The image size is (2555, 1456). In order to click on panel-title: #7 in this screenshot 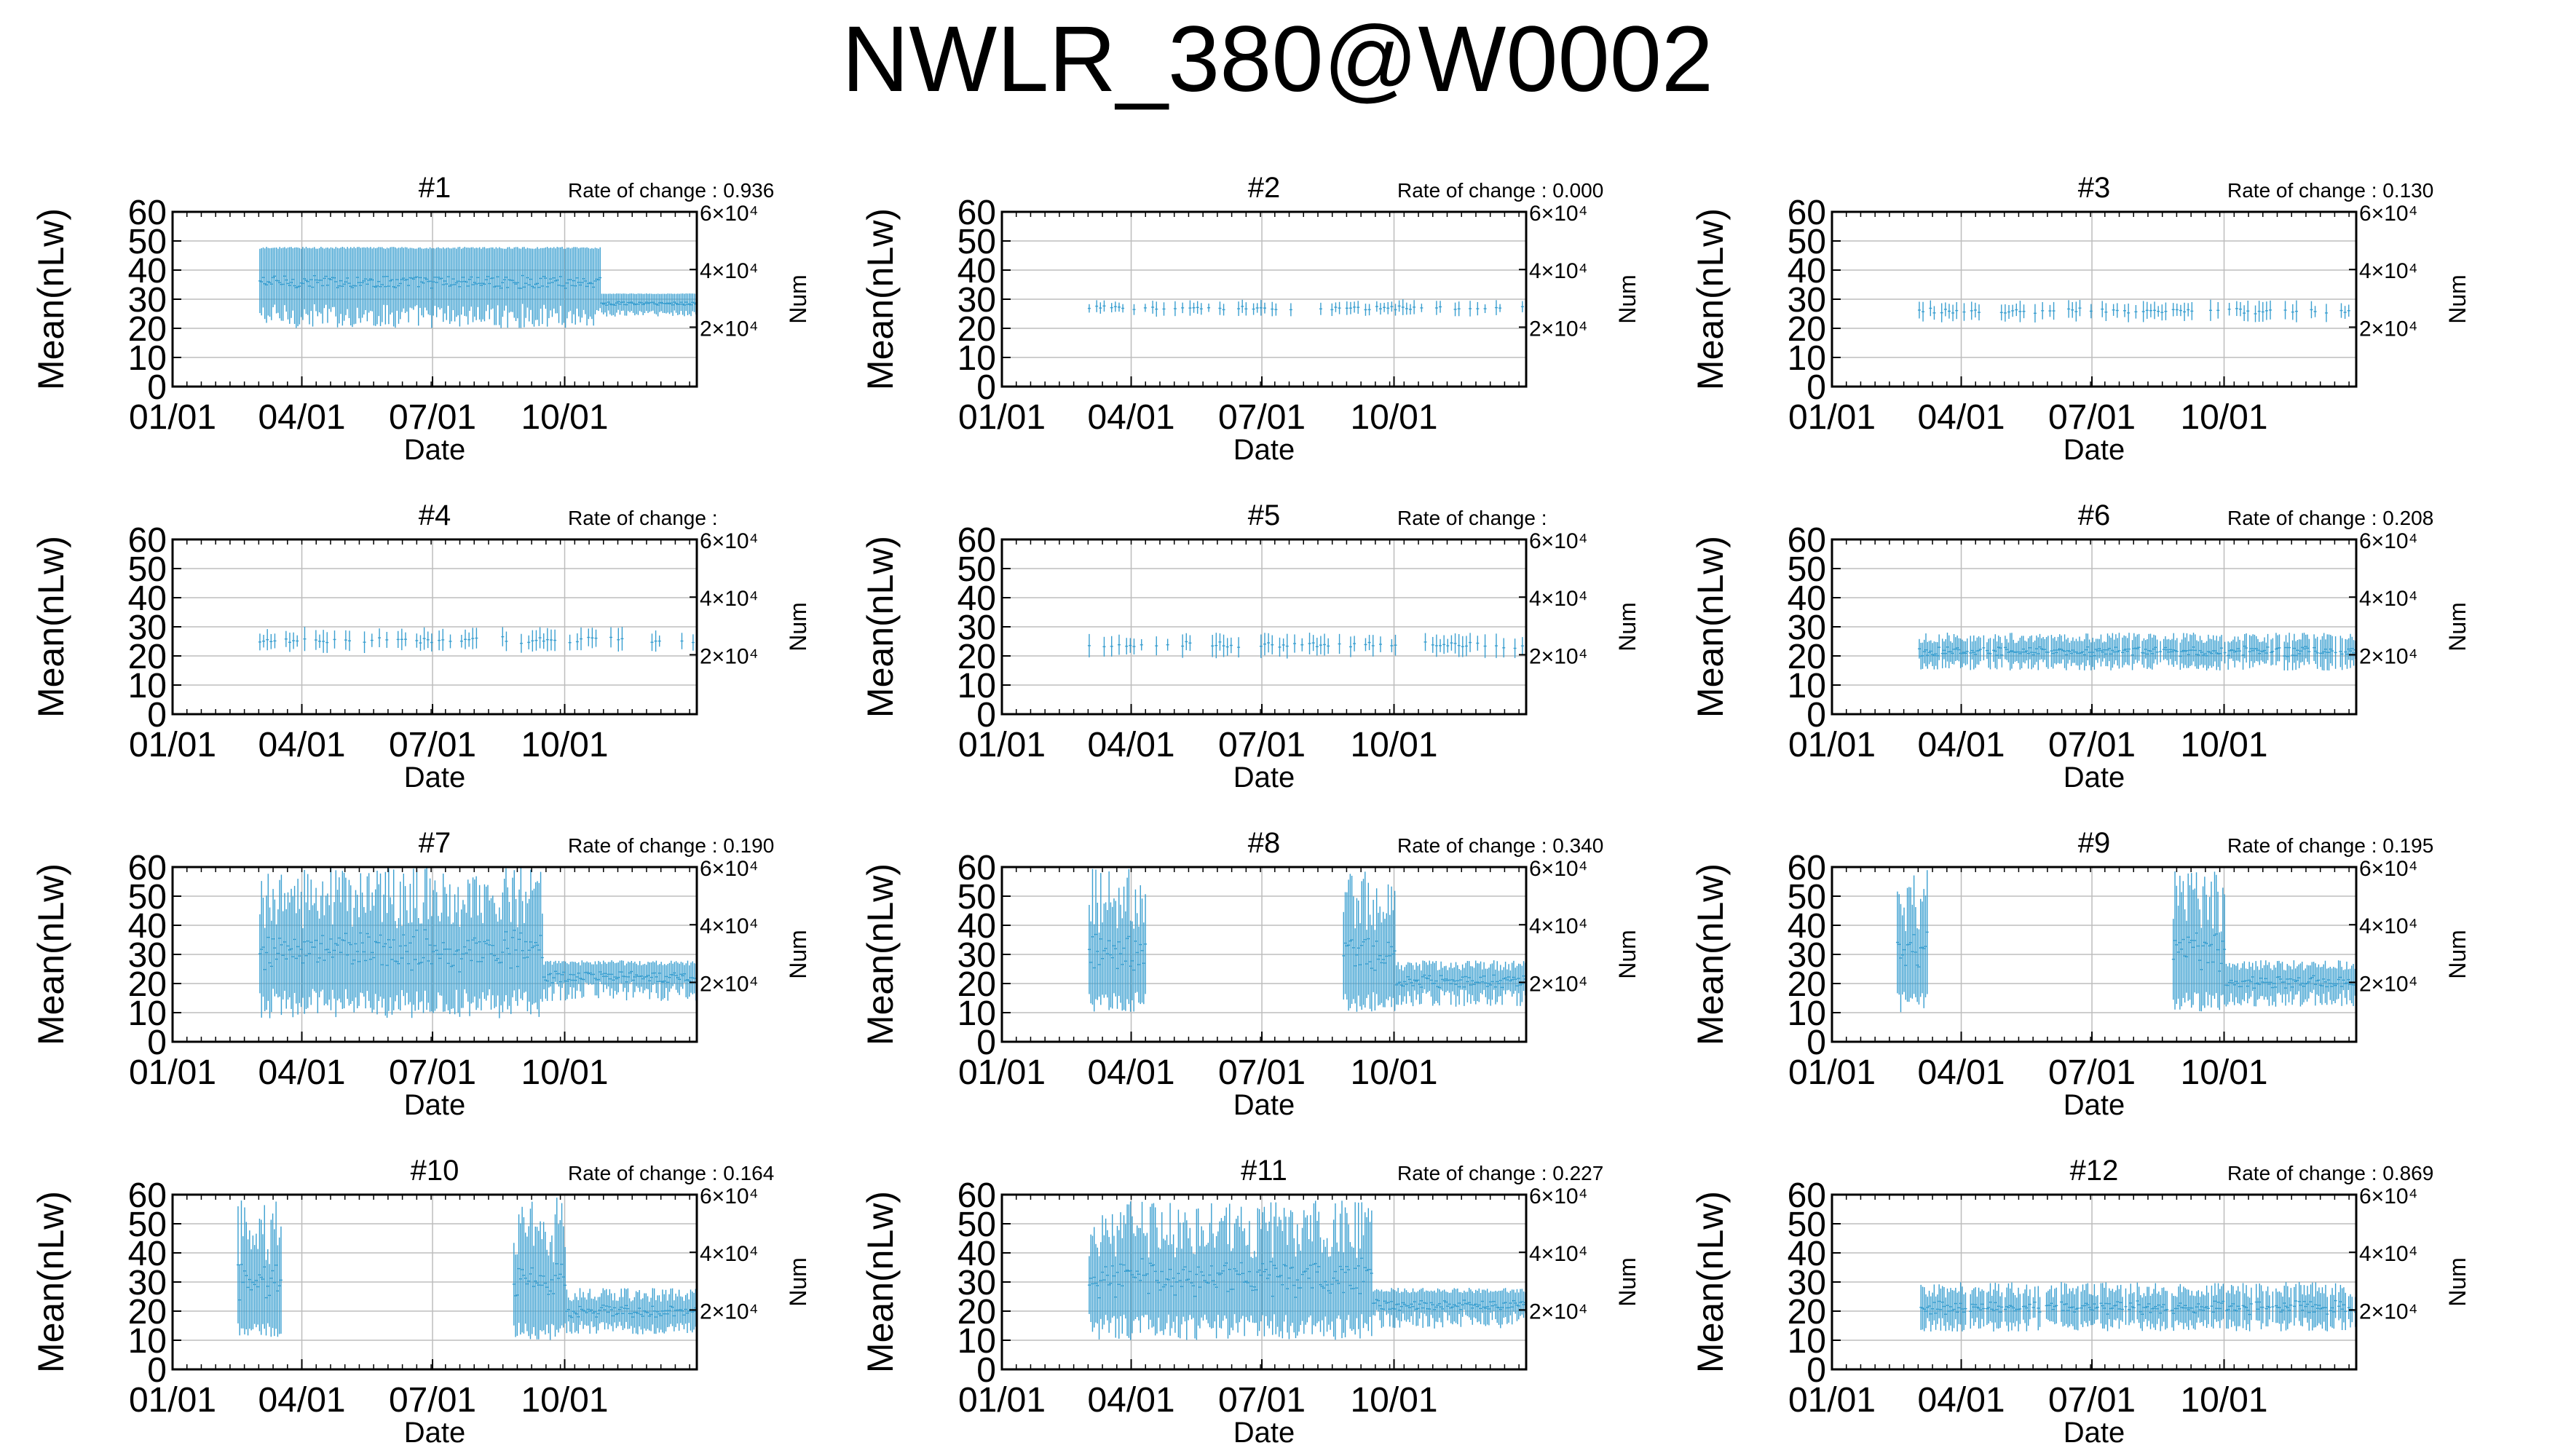, I will do `click(435, 843)`.